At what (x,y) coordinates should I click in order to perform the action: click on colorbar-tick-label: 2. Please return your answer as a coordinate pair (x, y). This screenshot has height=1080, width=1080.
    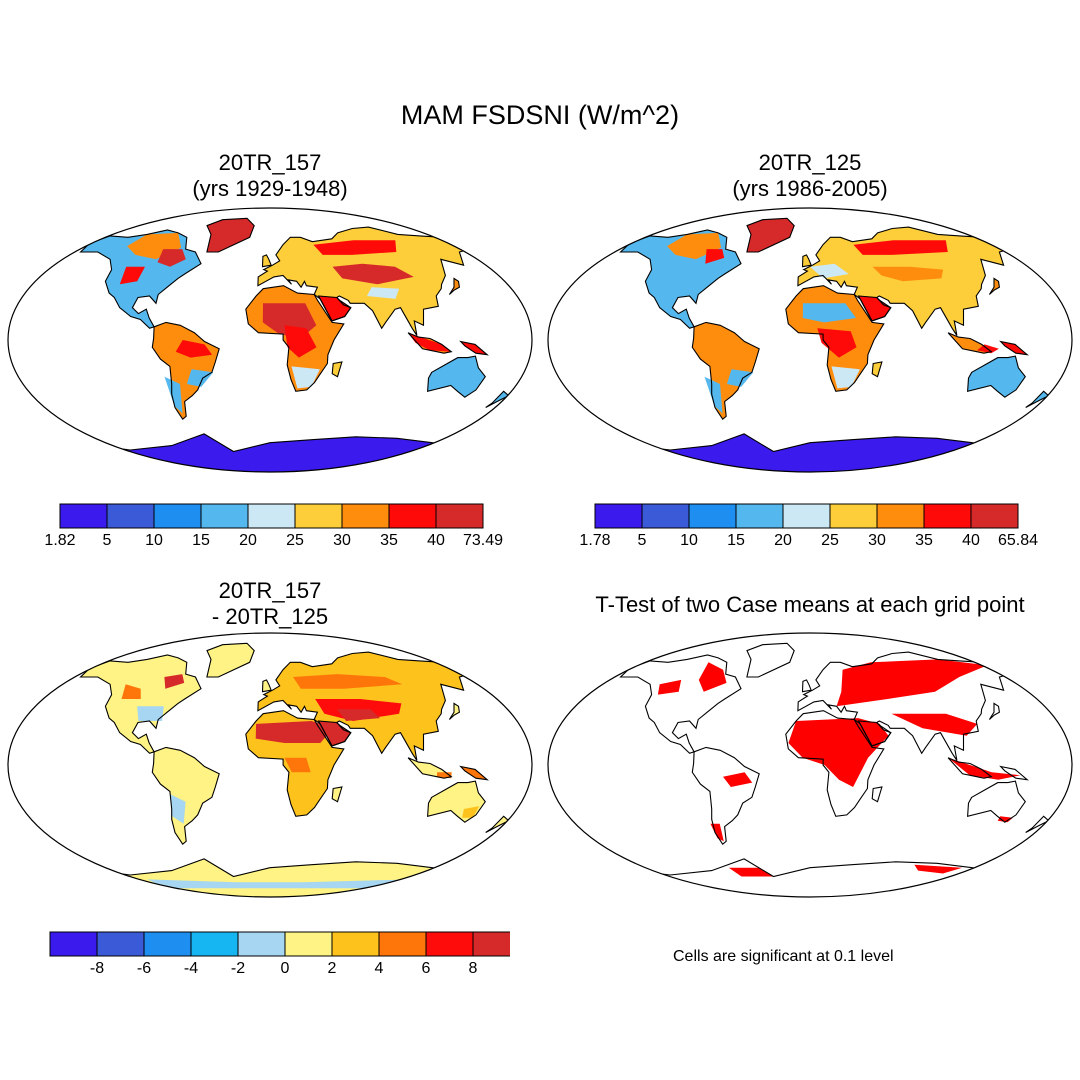
    Looking at the image, I should click on (332, 968).